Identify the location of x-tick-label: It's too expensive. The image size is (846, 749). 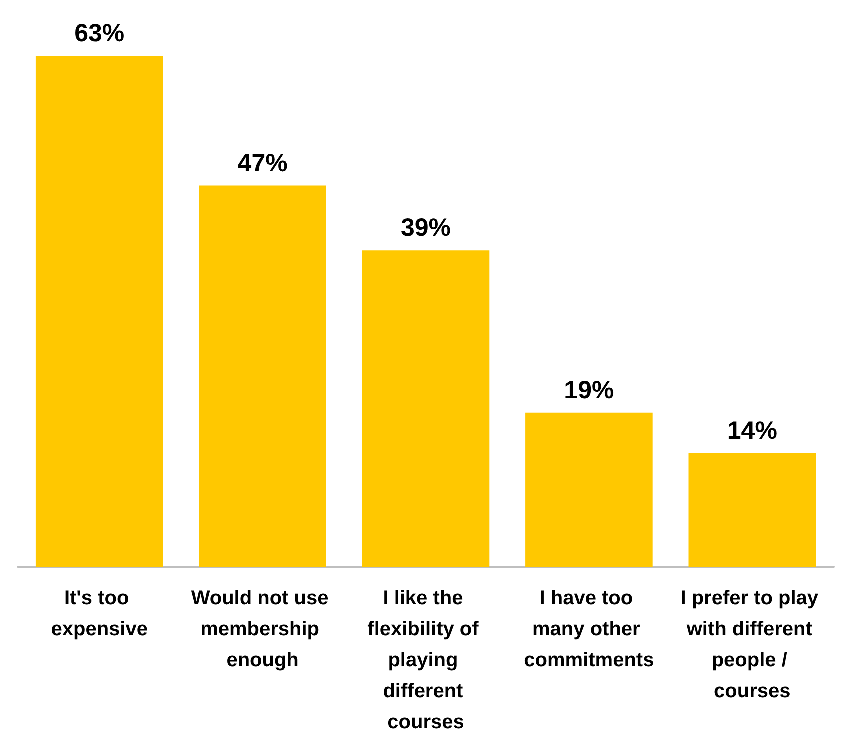
(99, 614).